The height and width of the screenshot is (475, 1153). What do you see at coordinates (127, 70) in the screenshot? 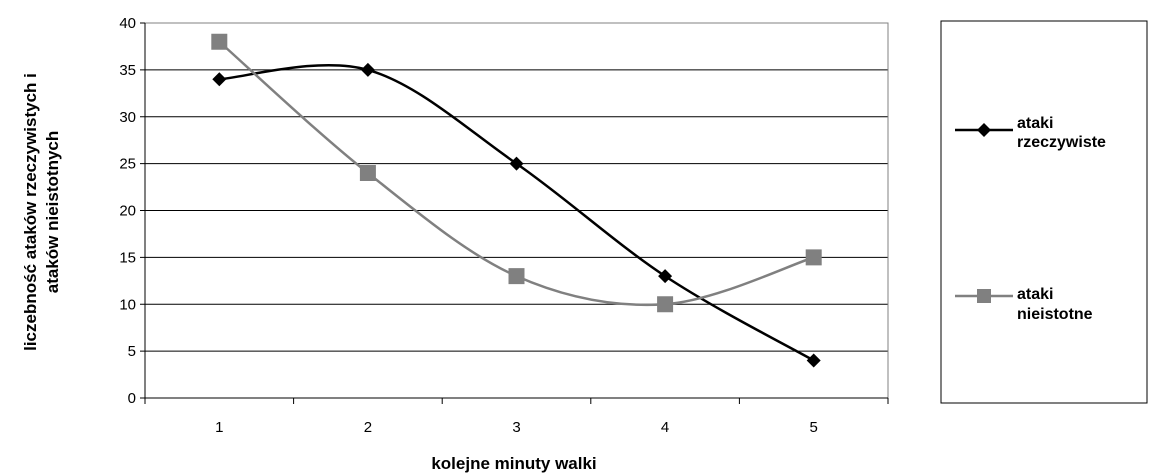
I see `y-tick-label: 35` at bounding box center [127, 70].